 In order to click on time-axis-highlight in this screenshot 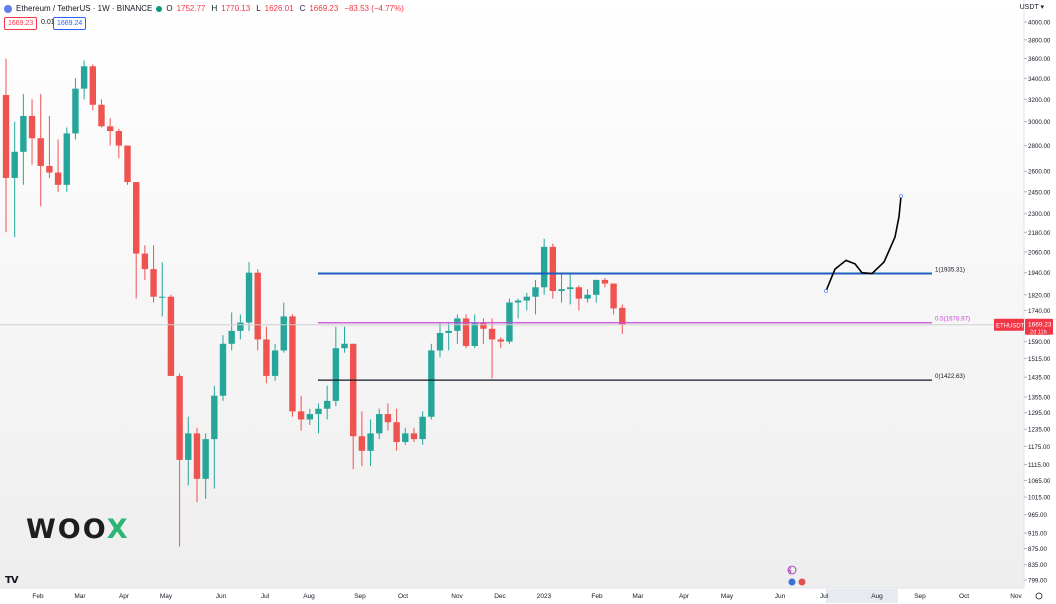, I will do `click(862, 596)`.